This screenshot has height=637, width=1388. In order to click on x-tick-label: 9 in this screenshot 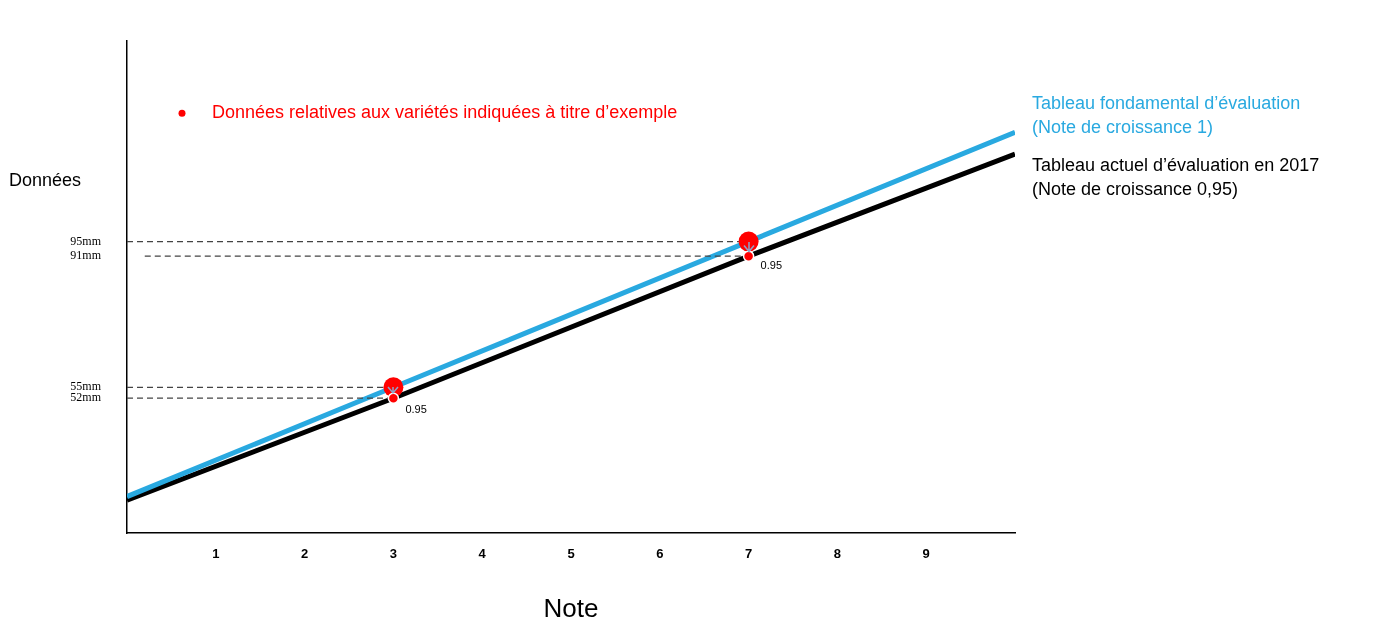, I will do `click(926, 554)`.